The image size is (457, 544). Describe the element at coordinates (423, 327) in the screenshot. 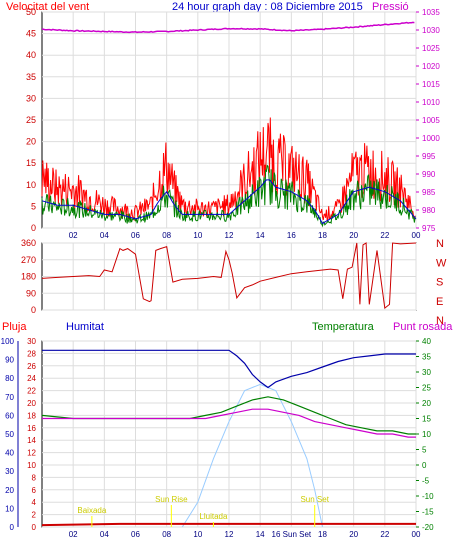

I see `dewpoint-axis-label: Punt rosada` at that location.